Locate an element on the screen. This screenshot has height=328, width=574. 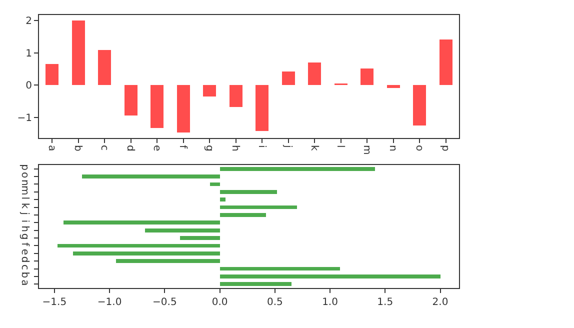
x-tick-label: p is located at coordinates (445, 148).